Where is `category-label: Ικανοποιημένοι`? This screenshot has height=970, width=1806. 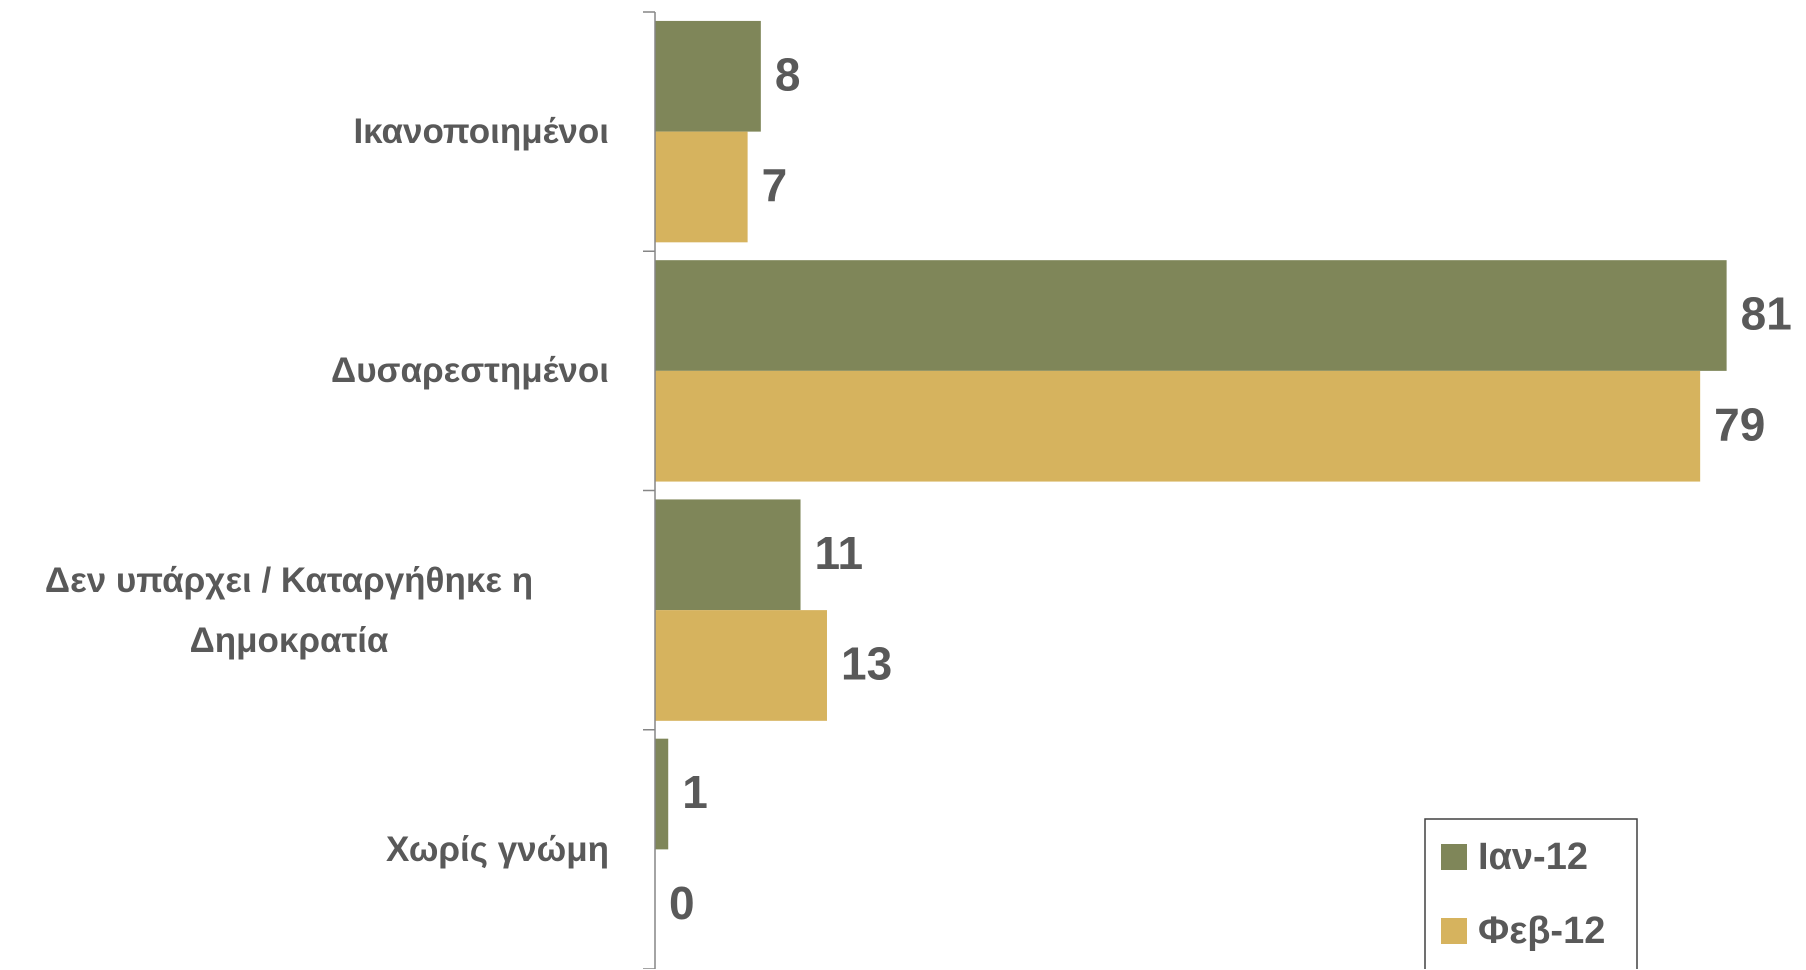
category-label: Ικανοποιημένοι is located at coordinates (481, 131).